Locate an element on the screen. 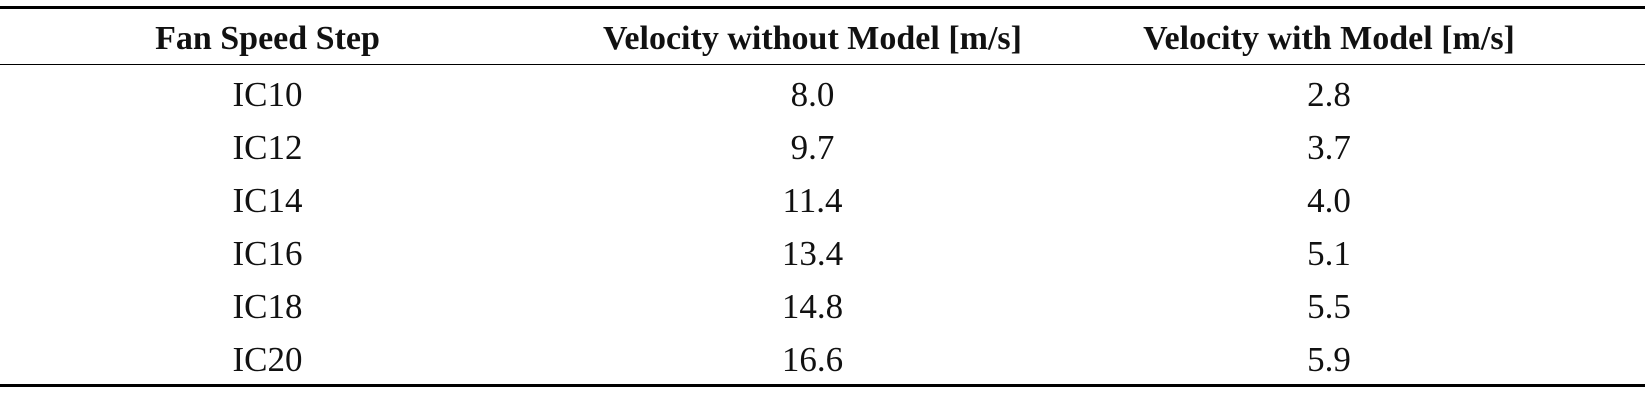 The image size is (1645, 407). table-cell: IC16 is located at coordinates (267, 253).